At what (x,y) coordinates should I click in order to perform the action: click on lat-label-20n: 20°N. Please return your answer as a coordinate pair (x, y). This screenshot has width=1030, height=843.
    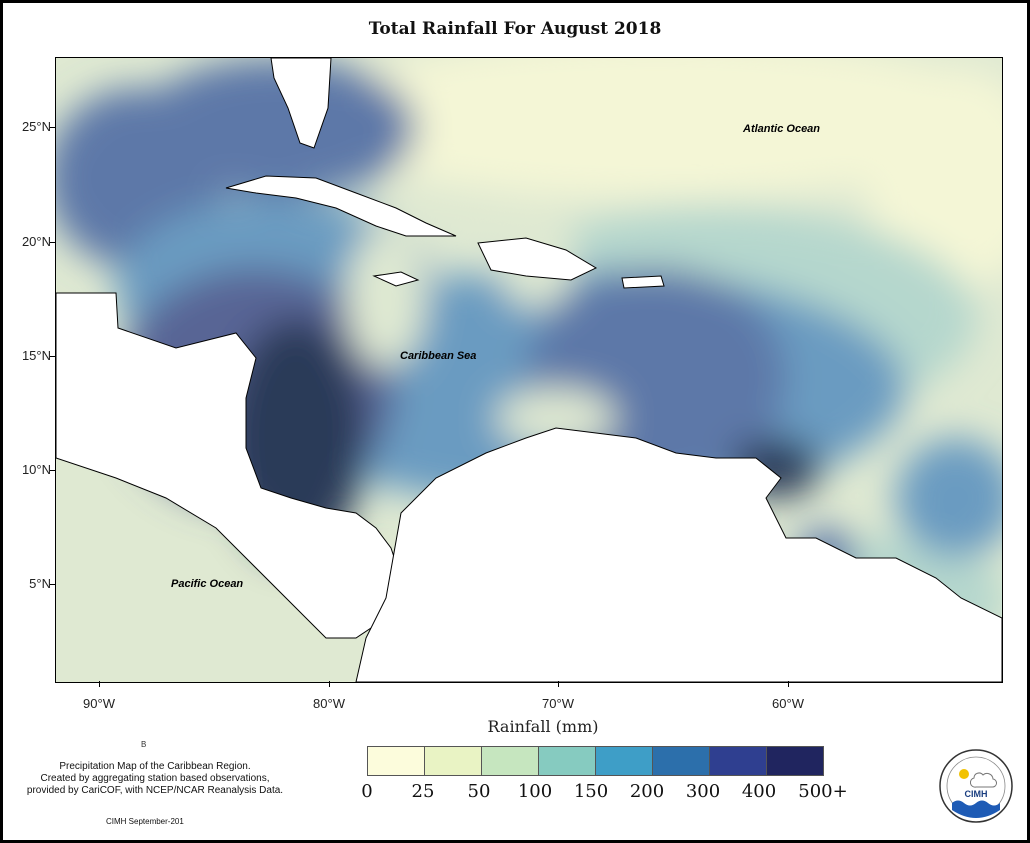
    Looking at the image, I should click on (36, 241).